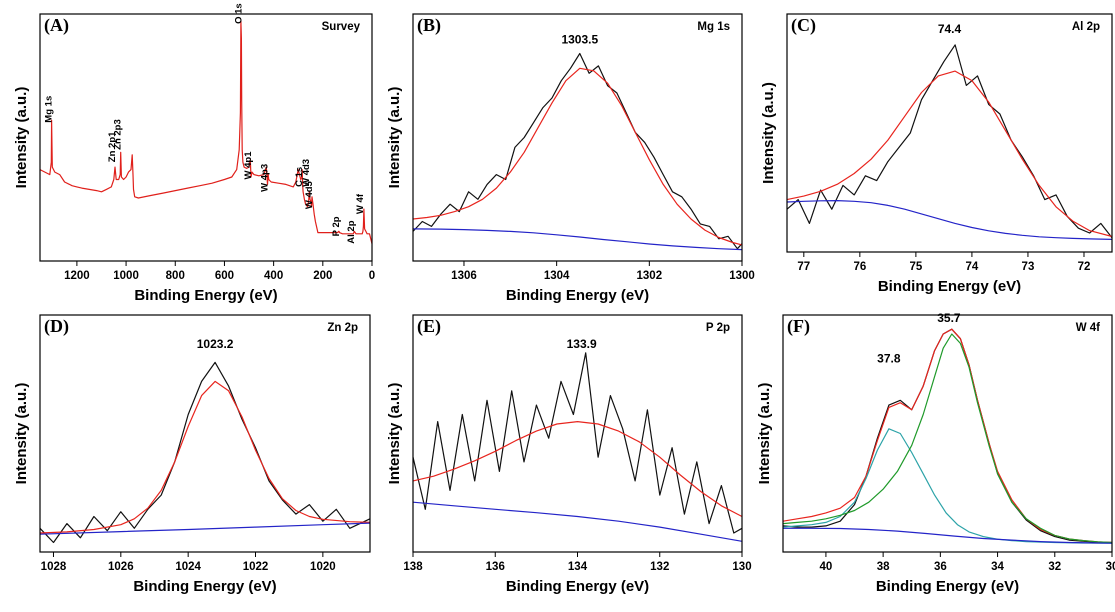  I want to click on x-tick-label: 1024, so click(188, 567).